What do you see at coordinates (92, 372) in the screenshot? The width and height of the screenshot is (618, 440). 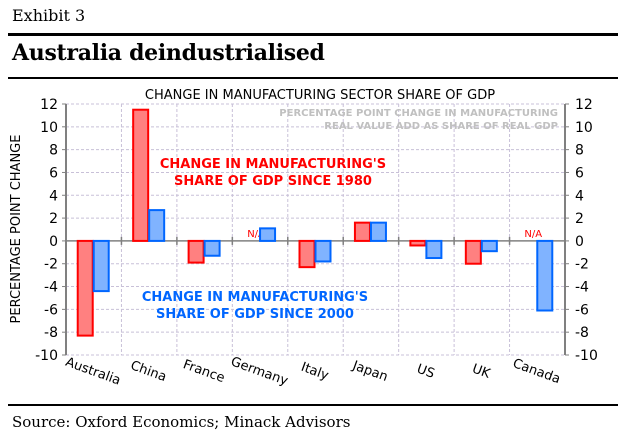 I see `x-tick-label: Australia` at bounding box center [92, 372].